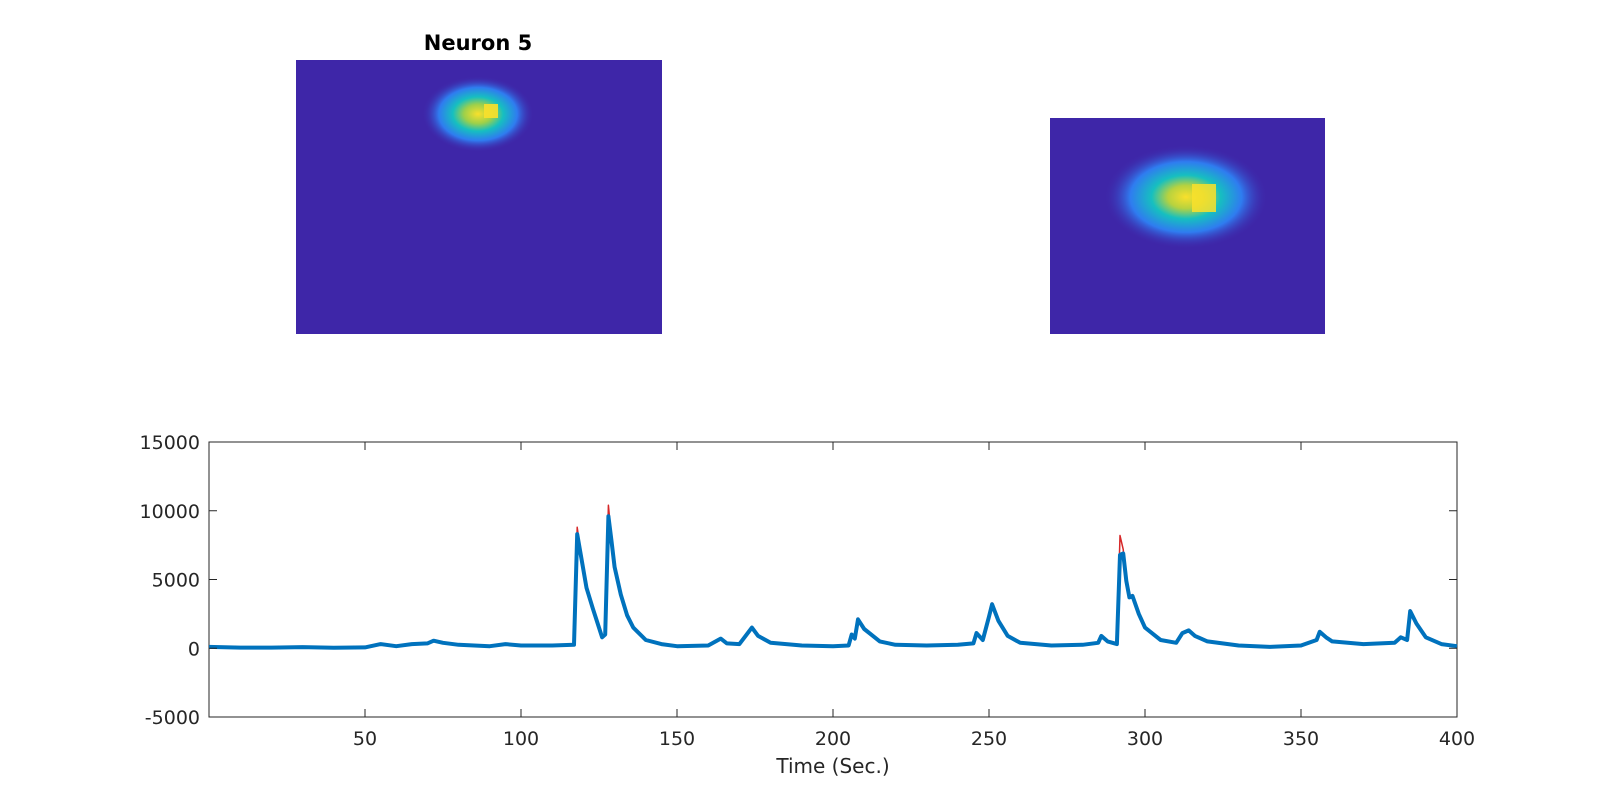 Image resolution: width=1600 pixels, height=800 pixels. What do you see at coordinates (170, 443) in the screenshot?
I see `y-tick-label: 15000` at bounding box center [170, 443].